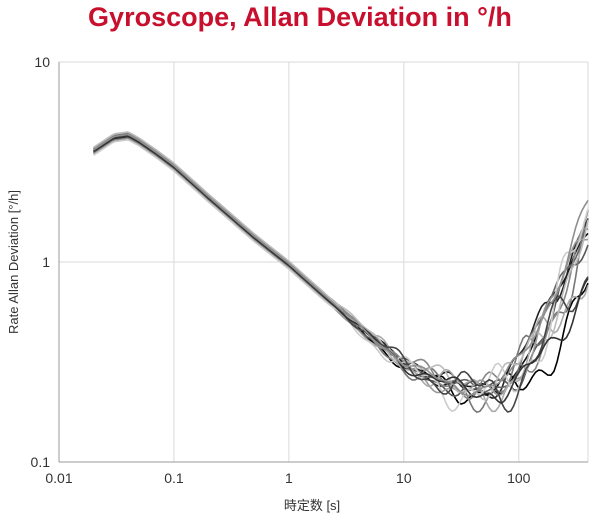 This screenshot has width=600, height=519. Describe the element at coordinates (13, 262) in the screenshot. I see `y-axis-label: Rate Allan Deviation [°/h]` at that location.